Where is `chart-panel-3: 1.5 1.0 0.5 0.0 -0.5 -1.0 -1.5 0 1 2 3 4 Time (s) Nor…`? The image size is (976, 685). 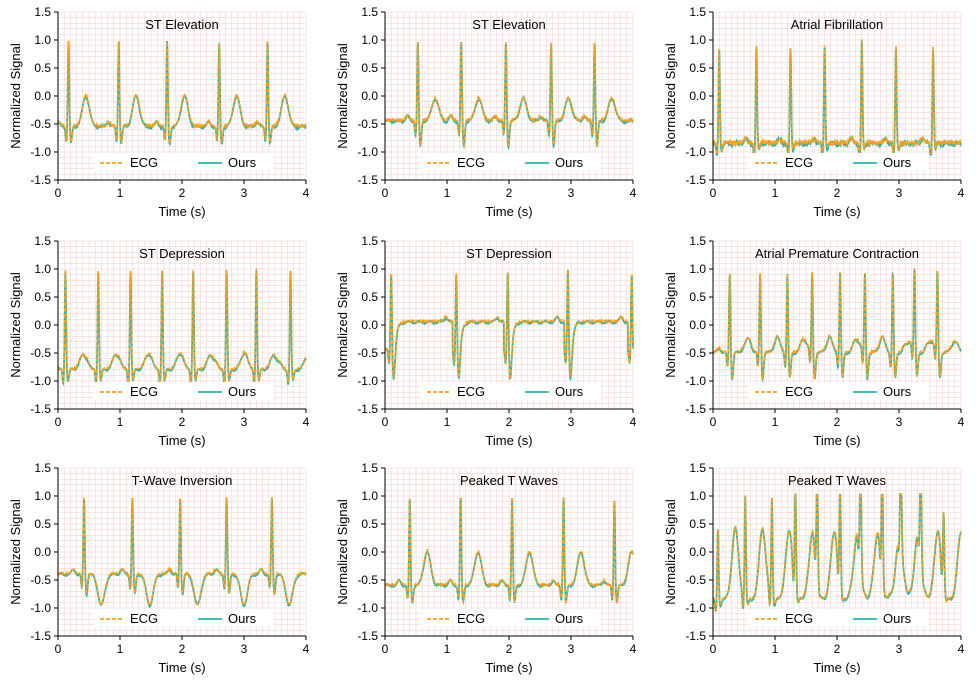 chart-panel-3: 1.5 1.0 0.5 0.0 -0.5 -1.0 -1.5 0 1 2 3 4 Time (s) Nor… is located at coordinates (814, 112).